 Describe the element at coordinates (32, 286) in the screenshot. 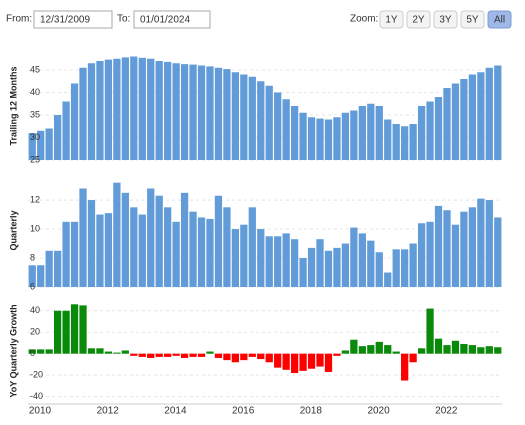

I see `y-tick-label: 6` at that location.